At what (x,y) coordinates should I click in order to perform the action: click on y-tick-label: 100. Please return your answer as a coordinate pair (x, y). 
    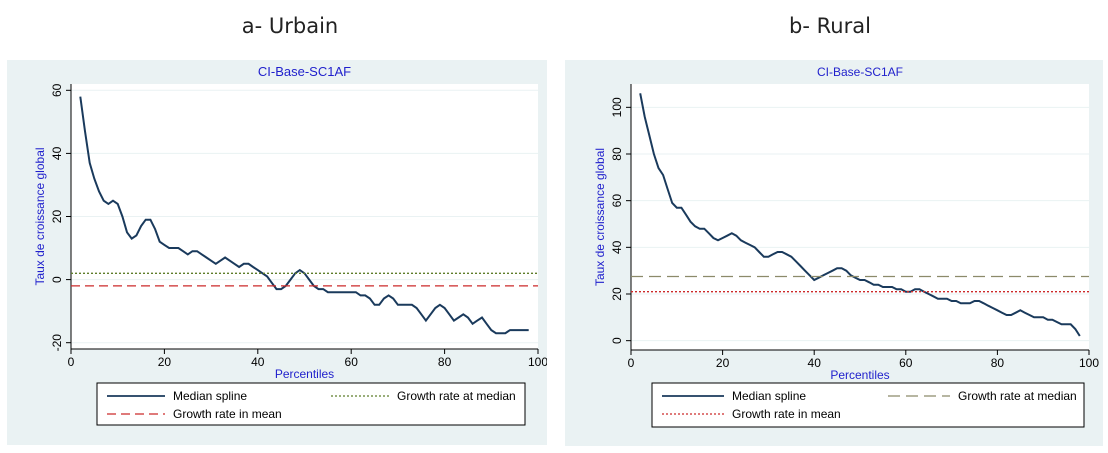
    Looking at the image, I should click on (617, 107).